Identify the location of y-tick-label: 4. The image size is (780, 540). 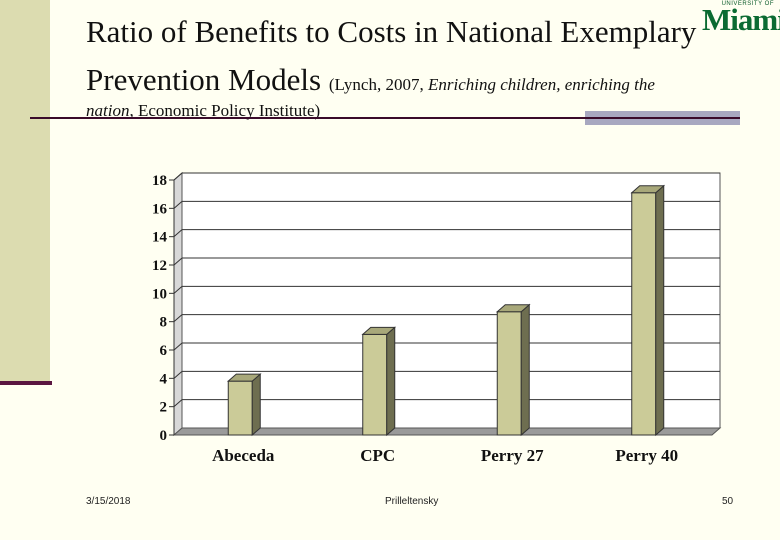
(164, 379).